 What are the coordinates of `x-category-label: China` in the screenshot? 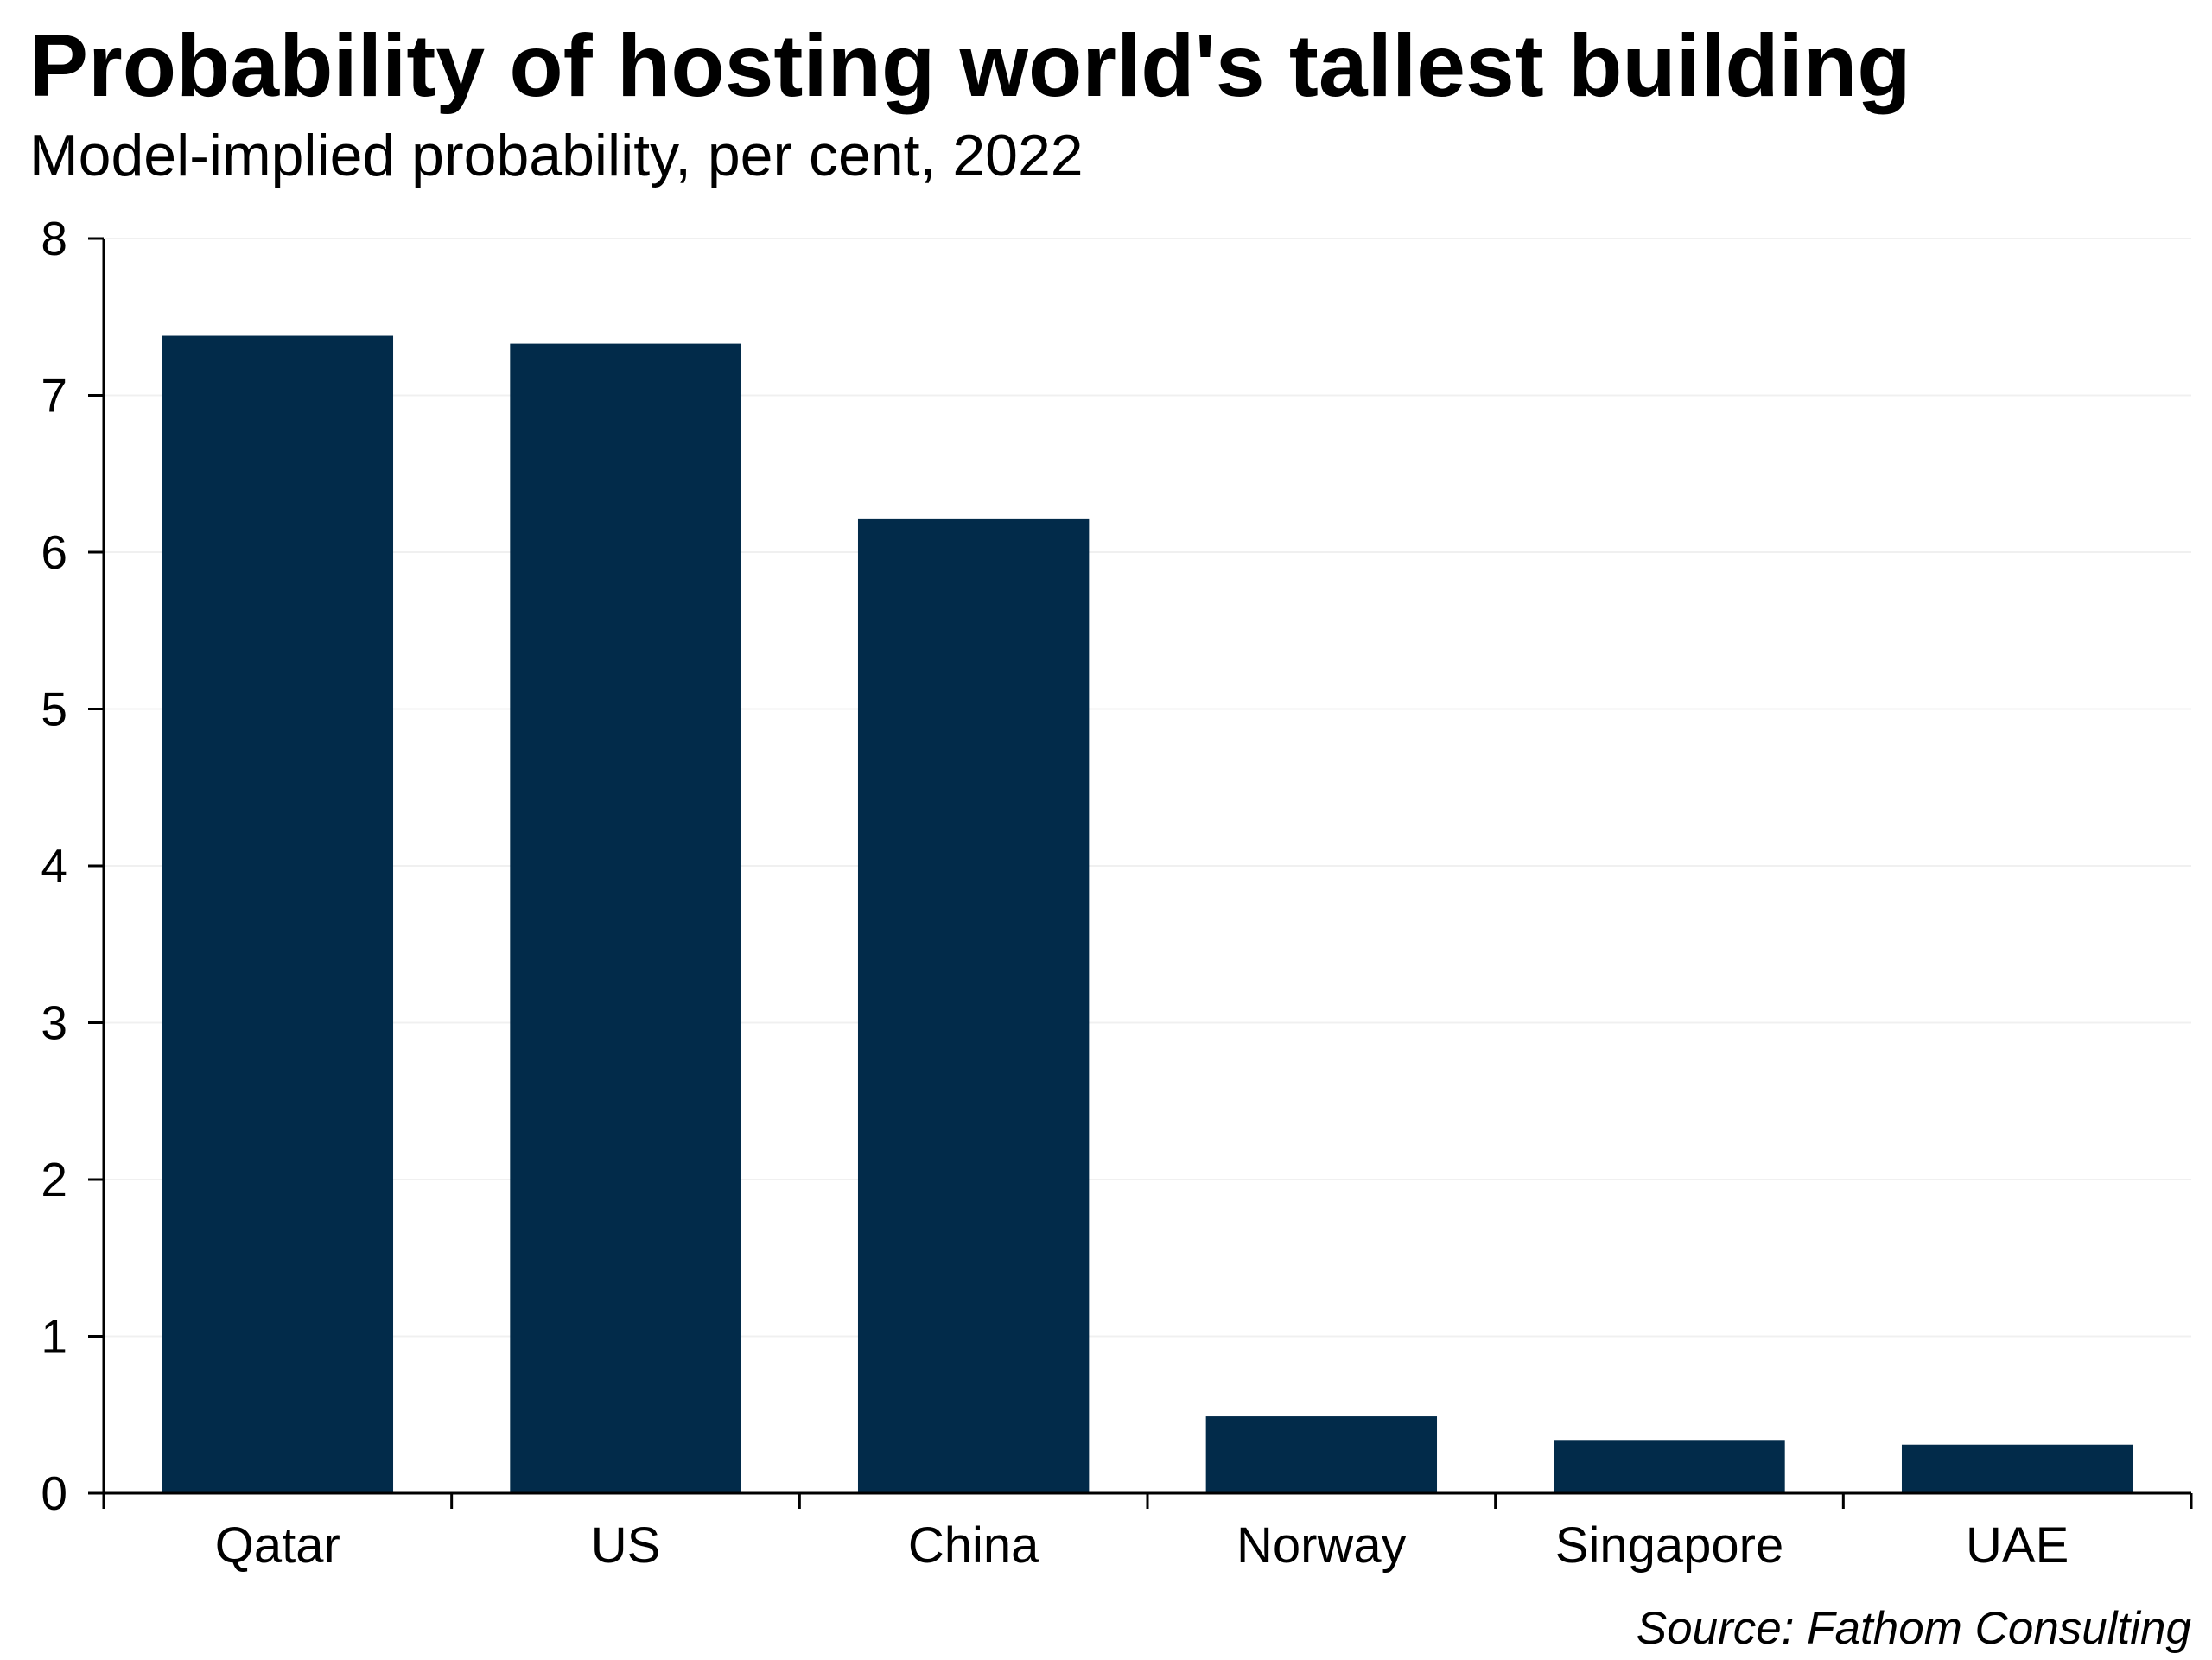 It's located at (973, 1545).